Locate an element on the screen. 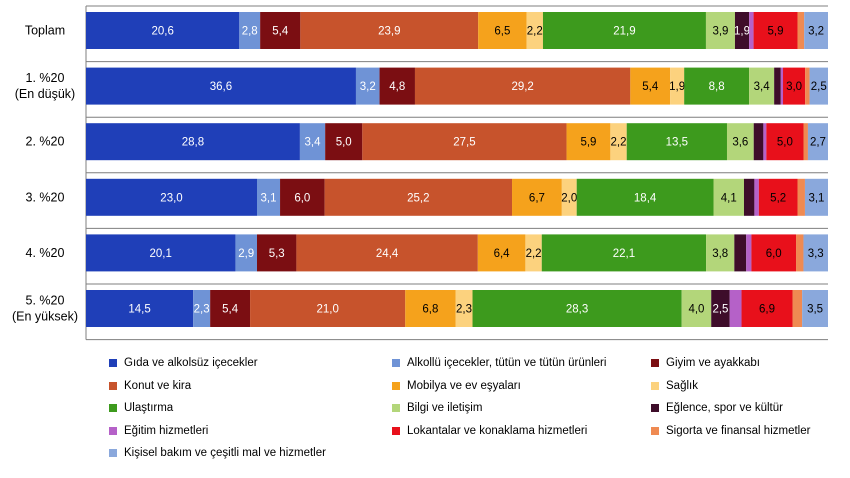 This screenshot has height=478, width=850. data-label: 6,9 is located at coordinates (767, 310).